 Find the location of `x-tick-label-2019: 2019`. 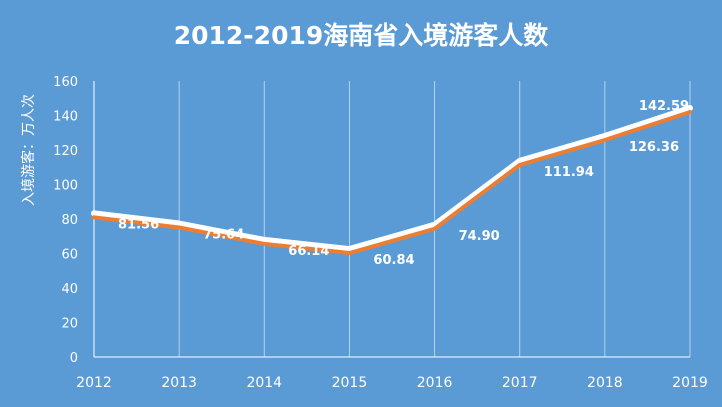

x-tick-label-2019: 2019 is located at coordinates (690, 383).